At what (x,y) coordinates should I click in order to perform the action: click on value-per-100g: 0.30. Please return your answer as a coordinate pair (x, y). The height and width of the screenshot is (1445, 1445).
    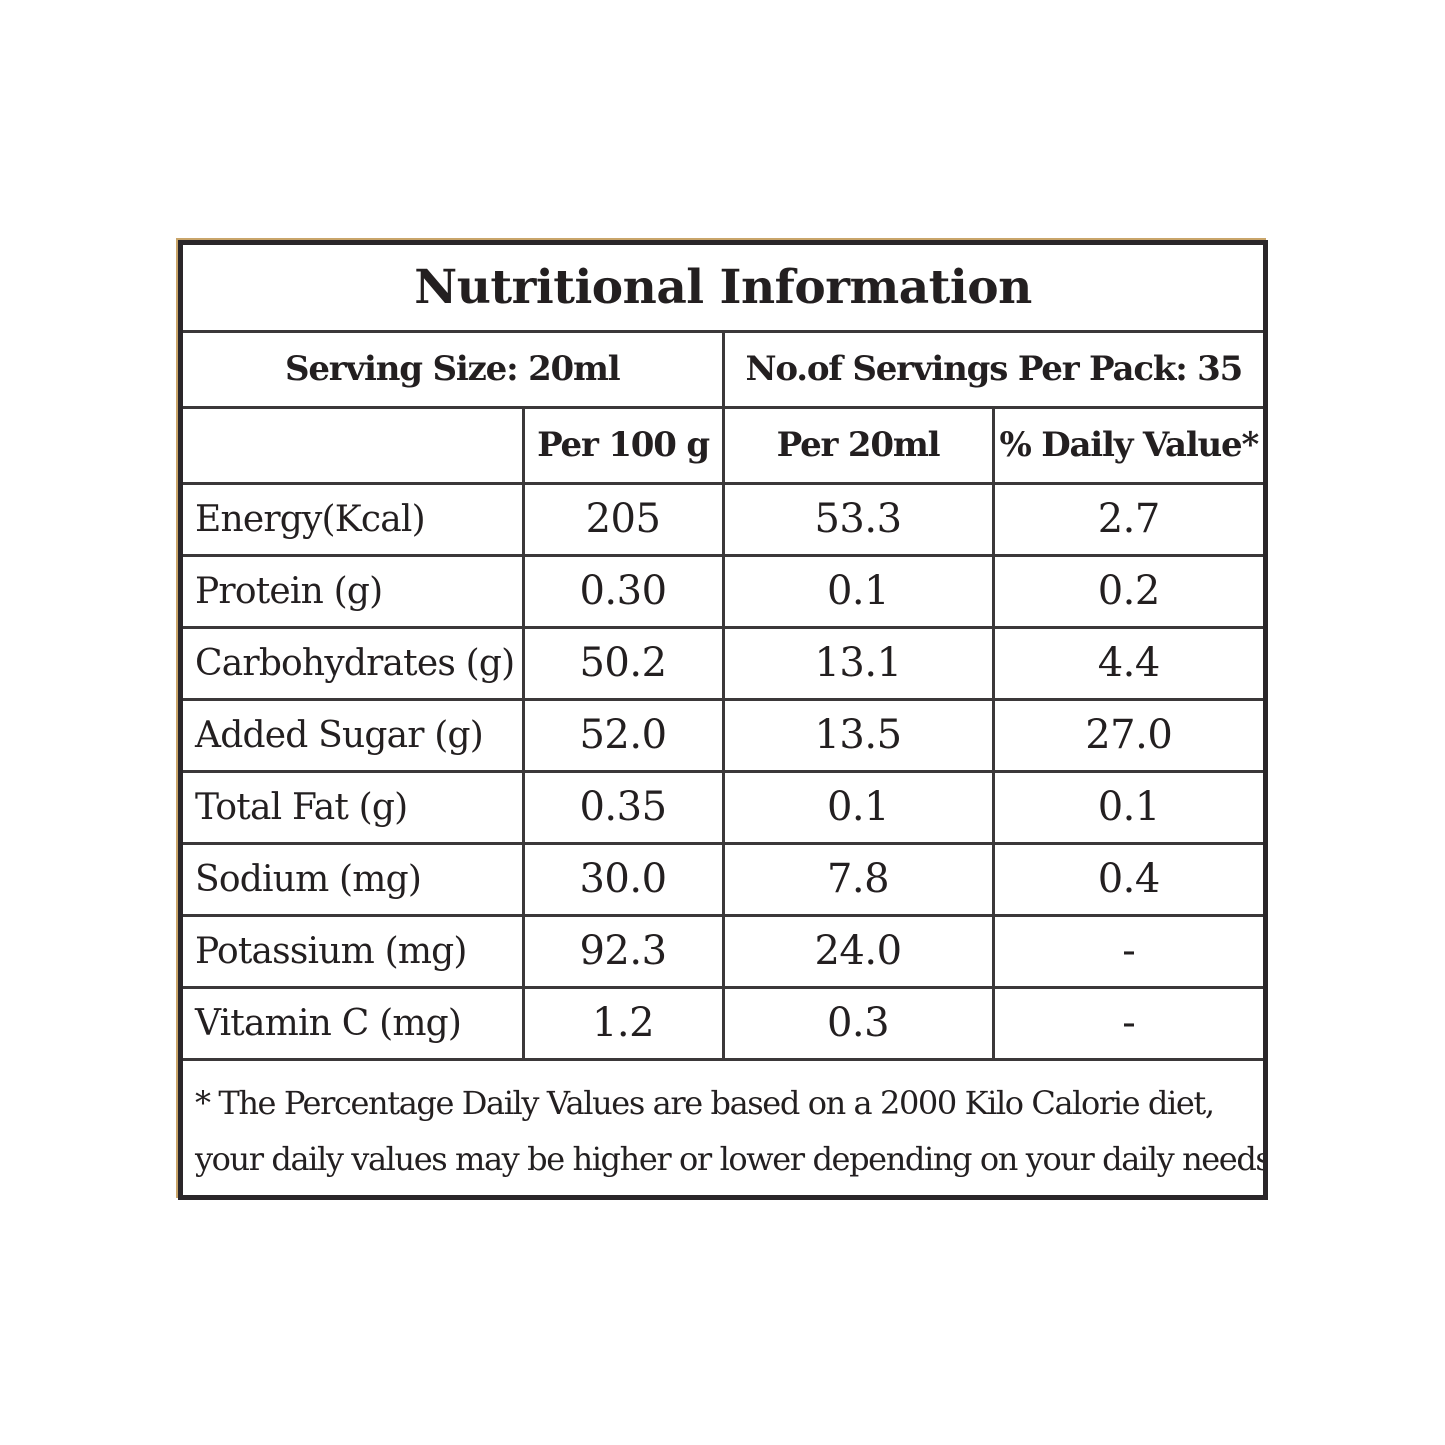
    Looking at the image, I should click on (623, 591).